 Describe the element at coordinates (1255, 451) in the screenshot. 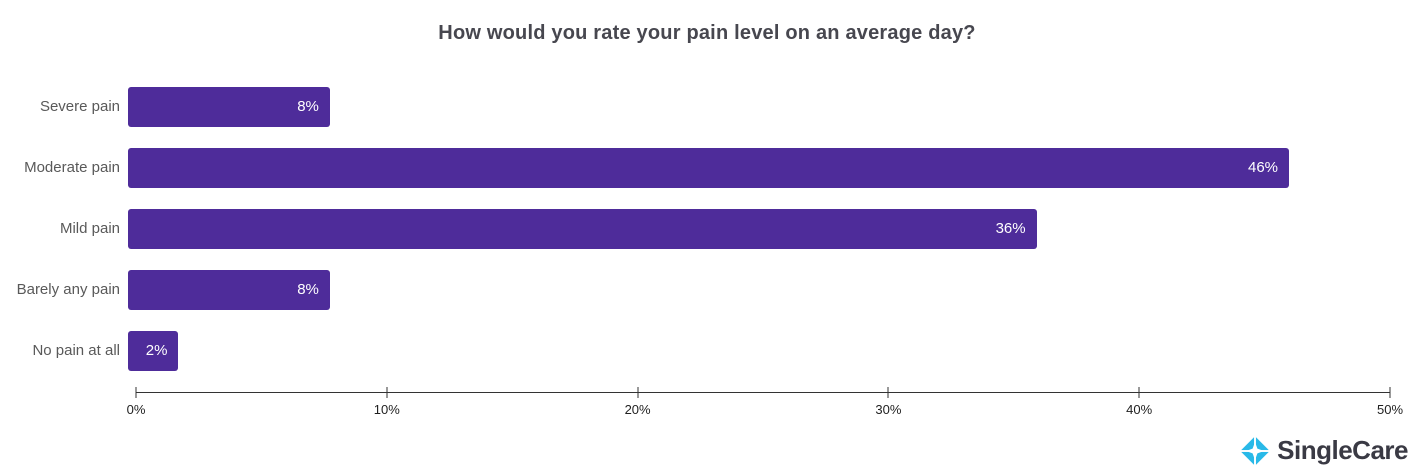

I see `singlecare-diamond-icon` at that location.